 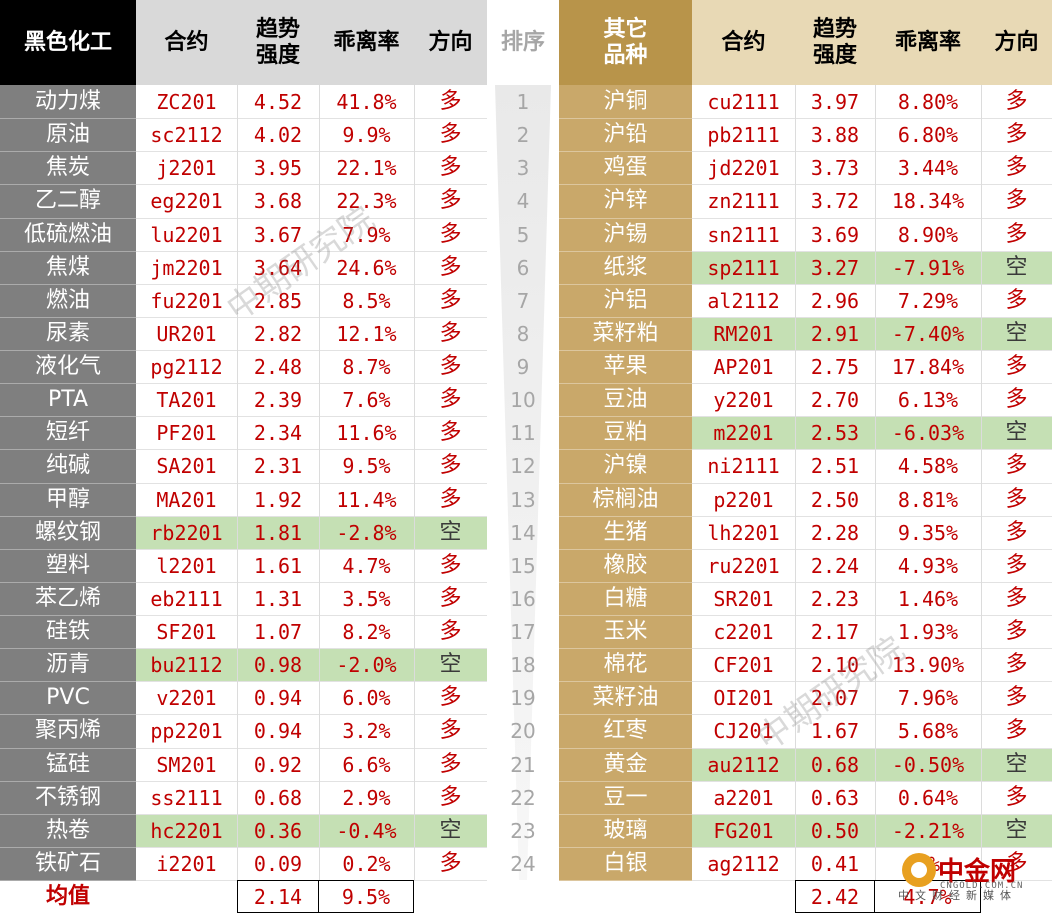 What do you see at coordinates (523, 234) in the screenshot?
I see `rank-5: 5` at bounding box center [523, 234].